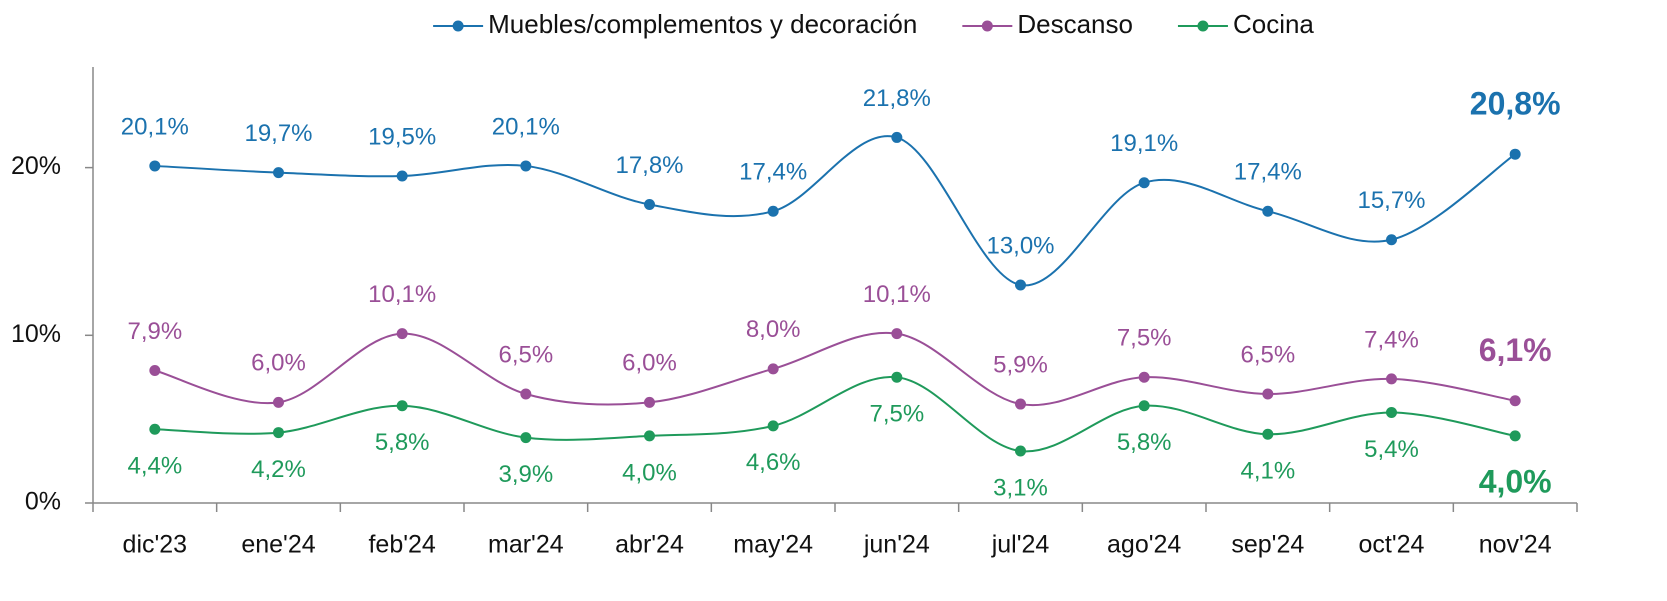  Describe the element at coordinates (1515, 104) in the screenshot. I see `data-label: 20,8%` at that location.